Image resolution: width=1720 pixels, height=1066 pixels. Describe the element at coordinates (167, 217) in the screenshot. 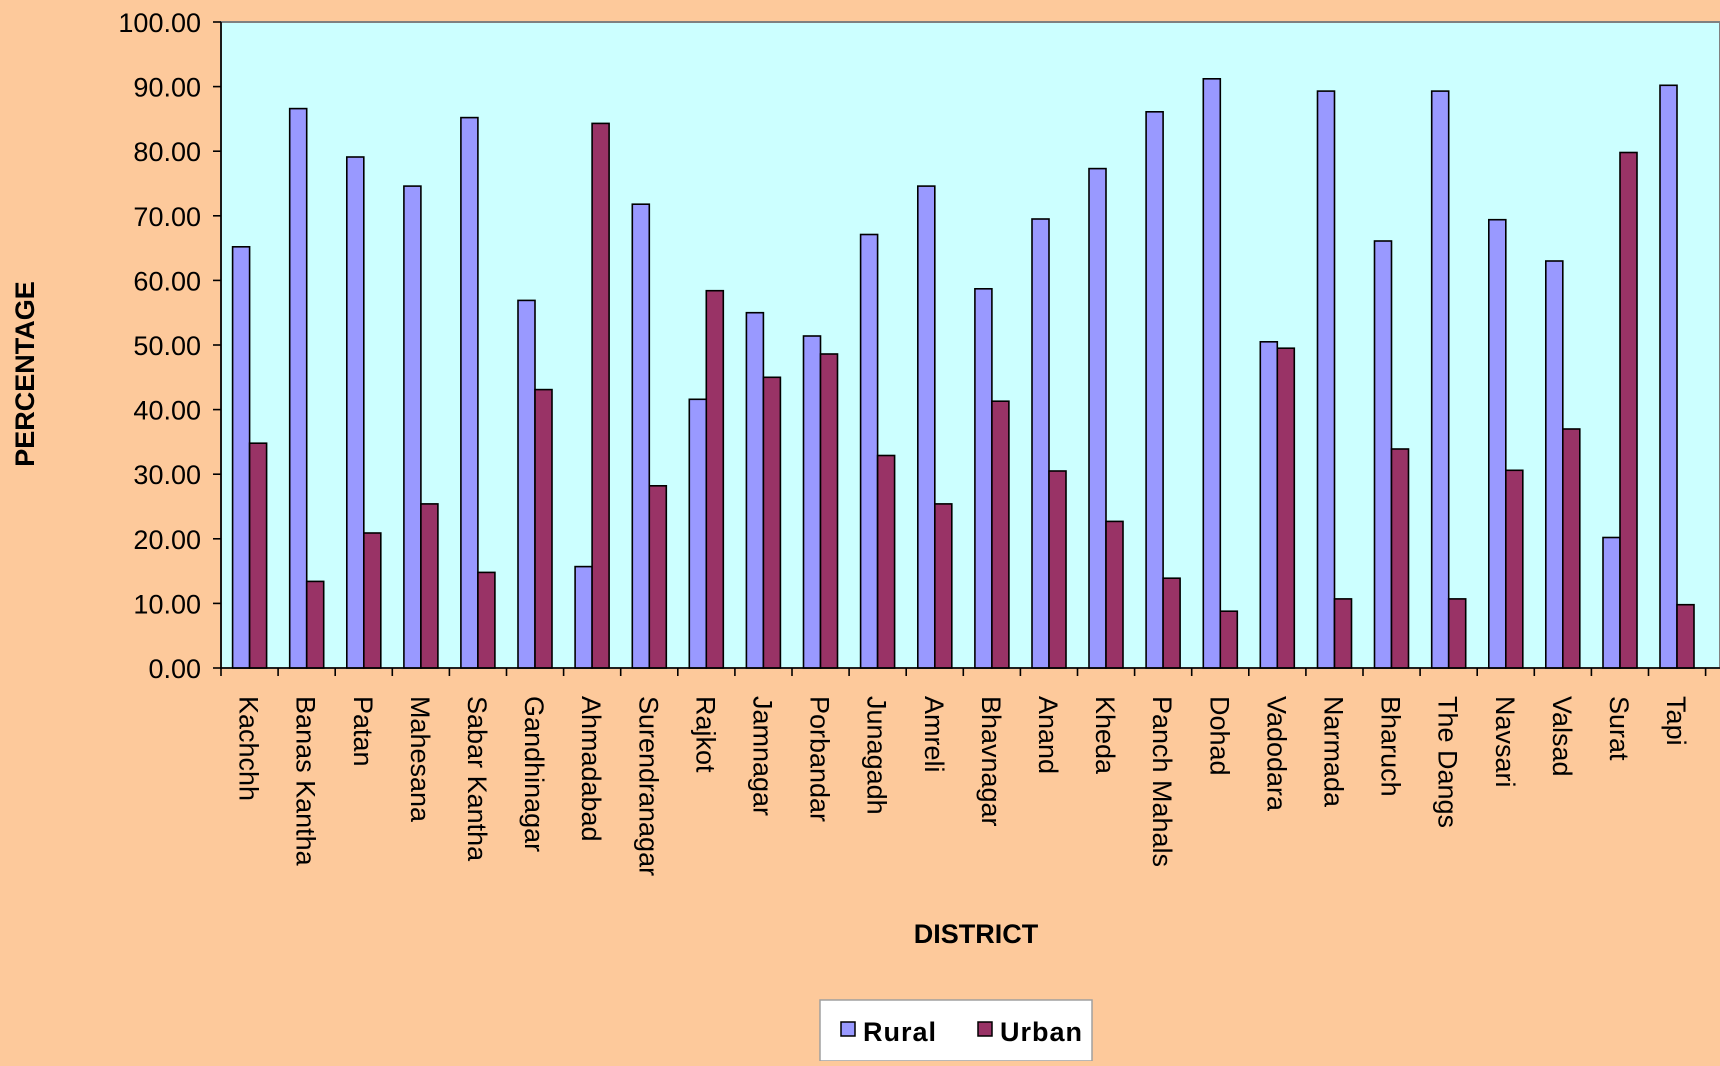

I see `y-tick-label: 70.00` at that location.